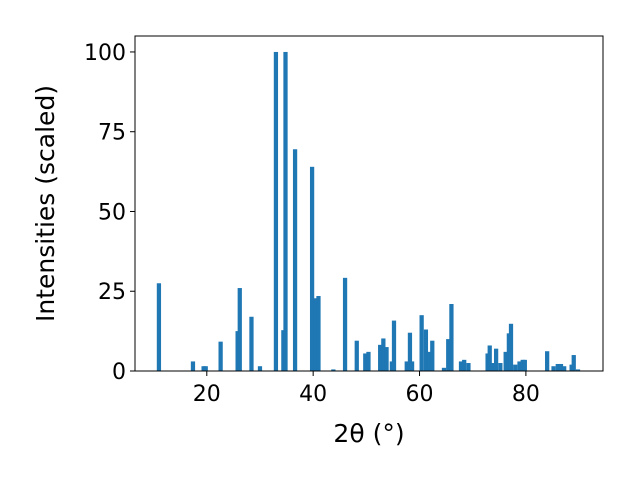 This screenshot has width=640, height=480. What do you see at coordinates (45, 203) in the screenshot?
I see `y-axis-label: Intensities (scaled)` at bounding box center [45, 203].